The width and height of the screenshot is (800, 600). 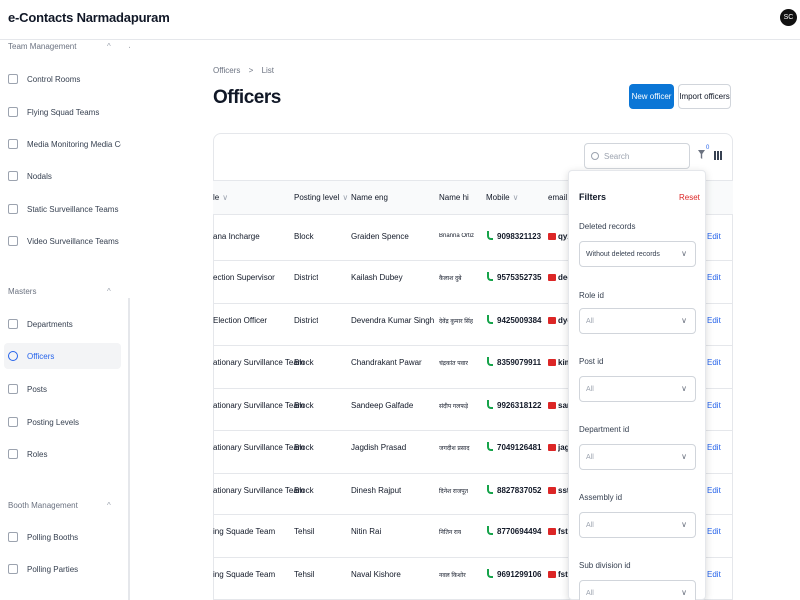 I want to click on filter-icon, so click(x=701, y=154).